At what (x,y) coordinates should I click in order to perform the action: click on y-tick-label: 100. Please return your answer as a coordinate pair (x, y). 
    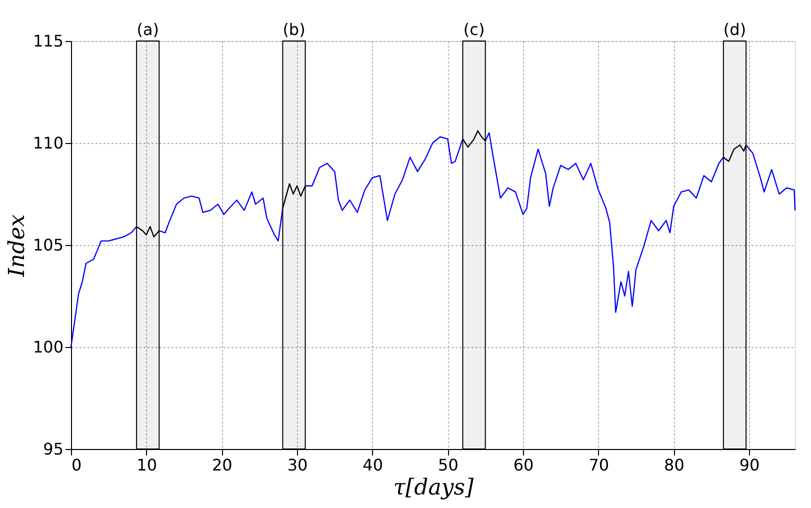
    Looking at the image, I should click on (48, 347).